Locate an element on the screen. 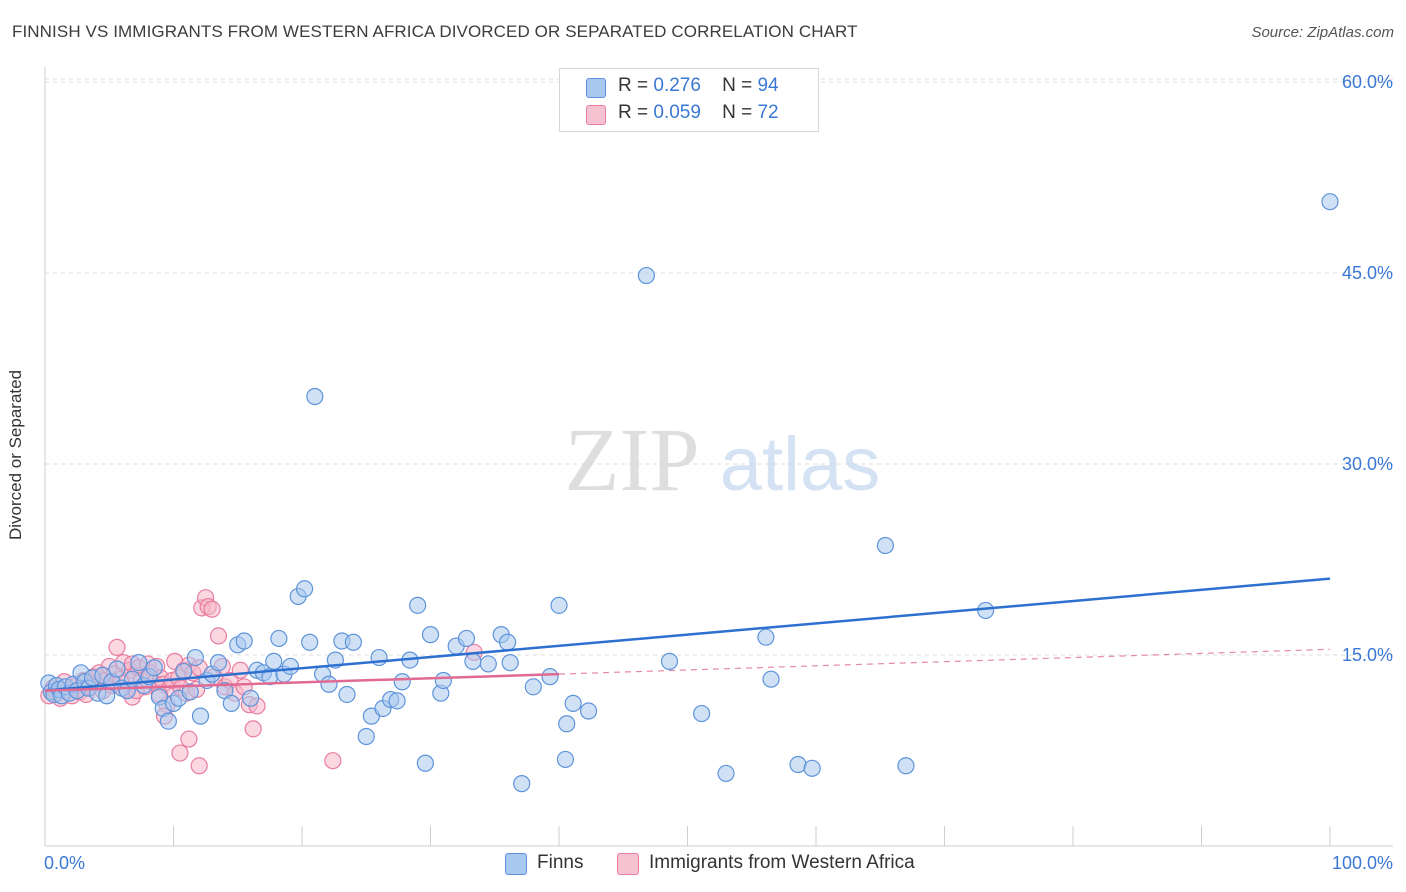 Image resolution: width=1406 pixels, height=892 pixels. series-legend: Finns Immigrants from Western Africa is located at coordinates (703, 864).